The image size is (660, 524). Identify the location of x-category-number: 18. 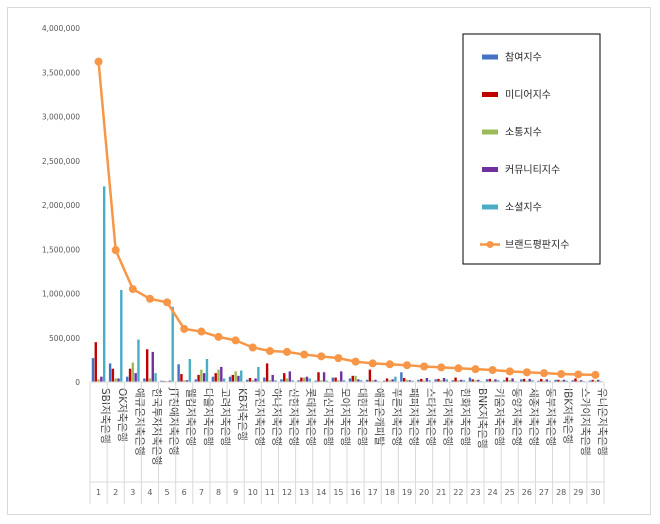
(390, 492).